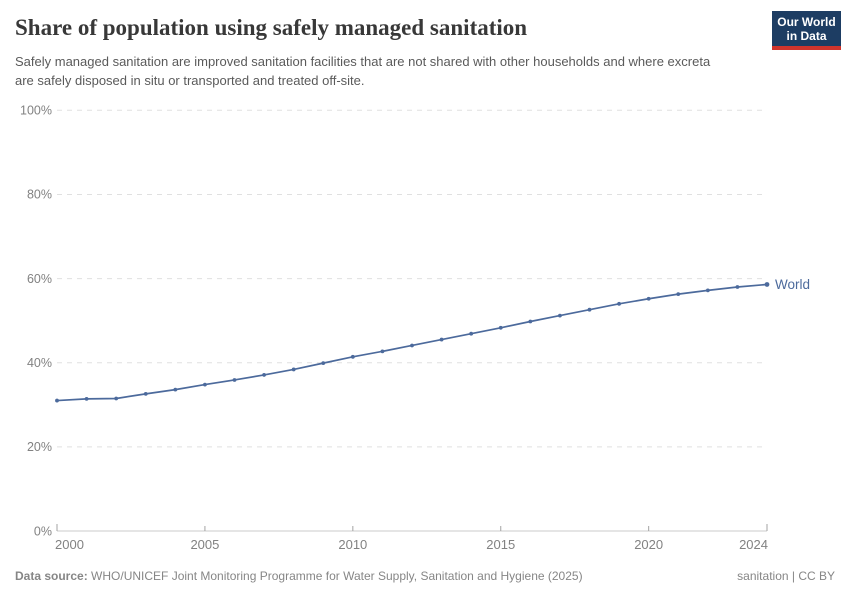 This screenshot has height=600, width=850. I want to click on x-axis: 2000 2005 2010 2015 2020 2024, so click(411, 538).